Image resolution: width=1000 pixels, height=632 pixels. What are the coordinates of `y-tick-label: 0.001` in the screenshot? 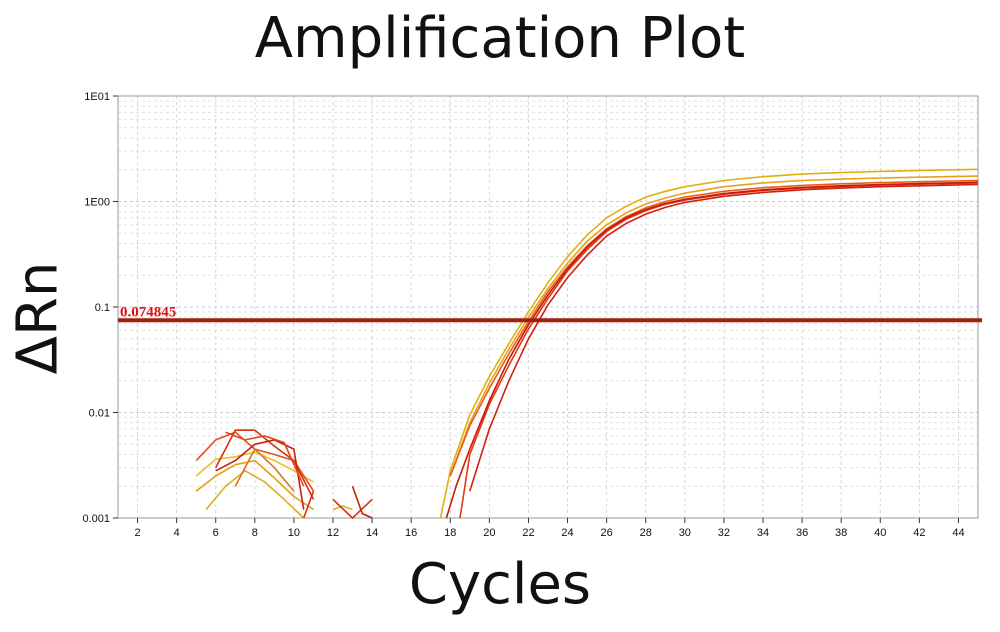 It's located at (96, 519).